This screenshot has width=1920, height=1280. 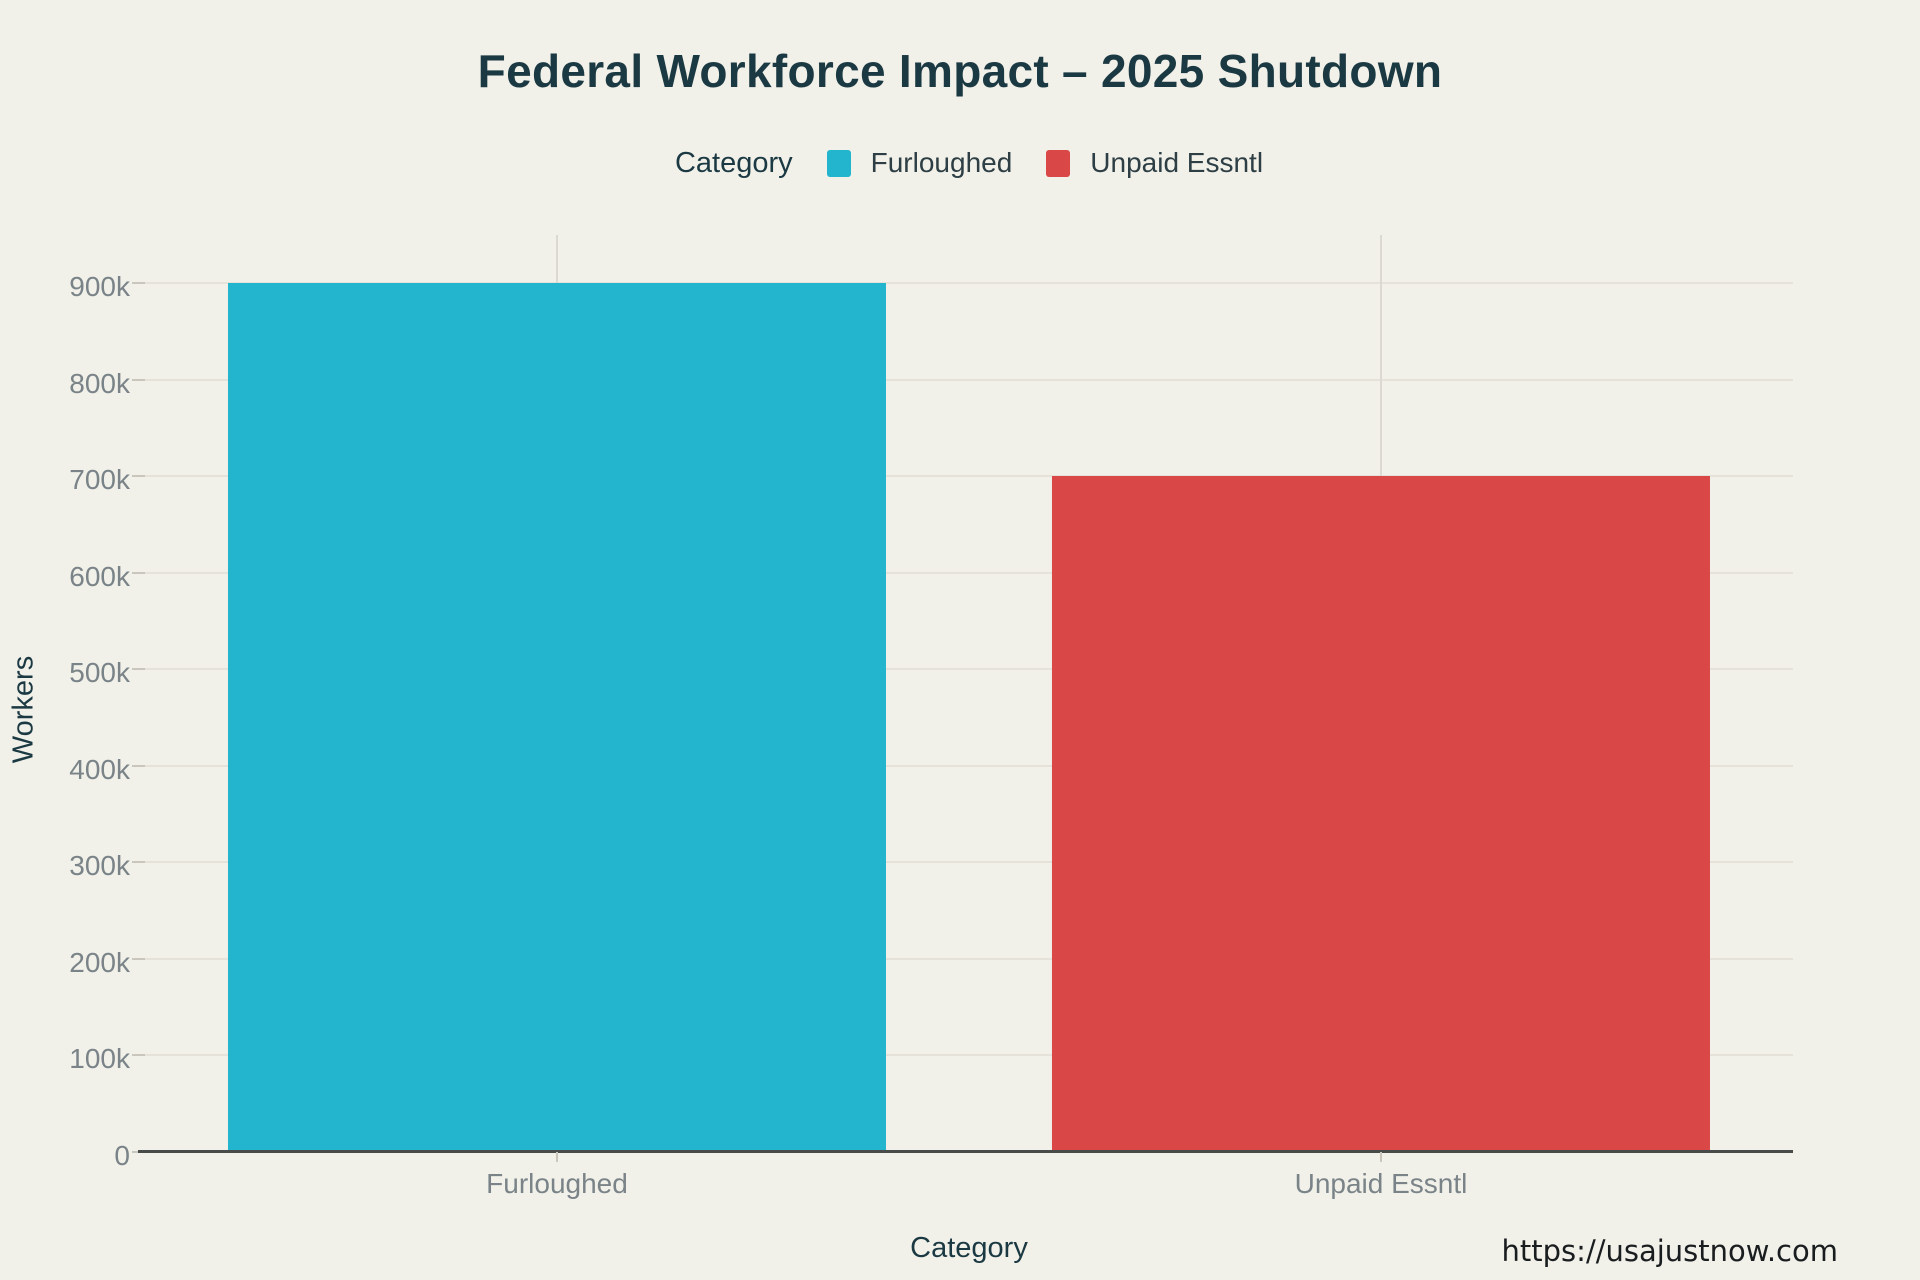 I want to click on x-axis-title: Category, so click(x=969, y=1248).